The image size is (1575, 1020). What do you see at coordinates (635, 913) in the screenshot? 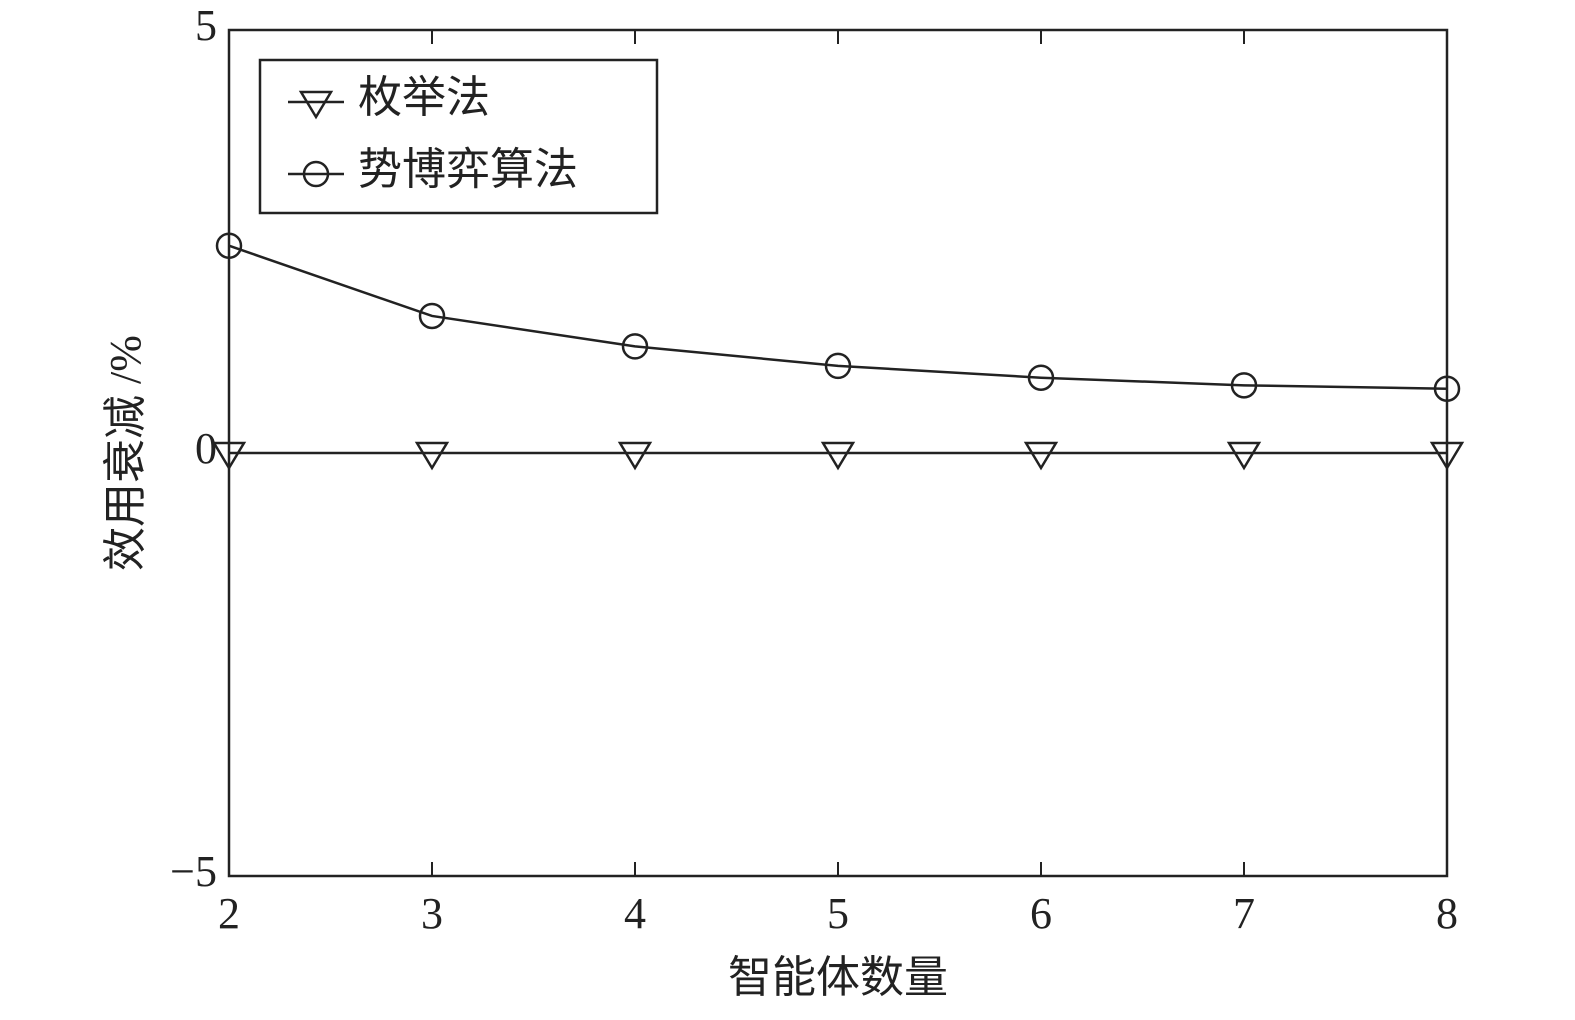
I see `x-tick-label: 4` at bounding box center [635, 913].